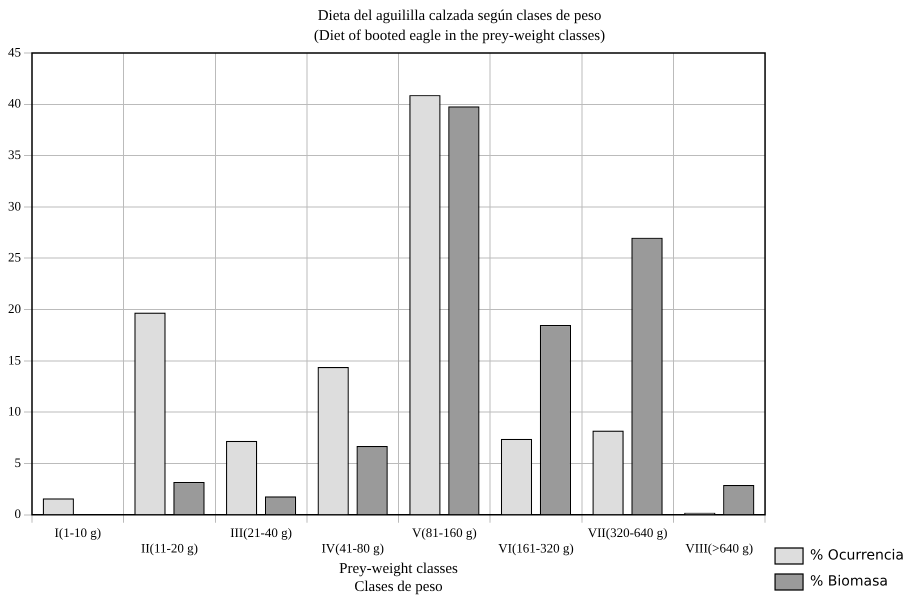  What do you see at coordinates (460, 36) in the screenshot?
I see `chart-subtitle: (Diet of booted eagle in the prey-weight classes)` at bounding box center [460, 36].